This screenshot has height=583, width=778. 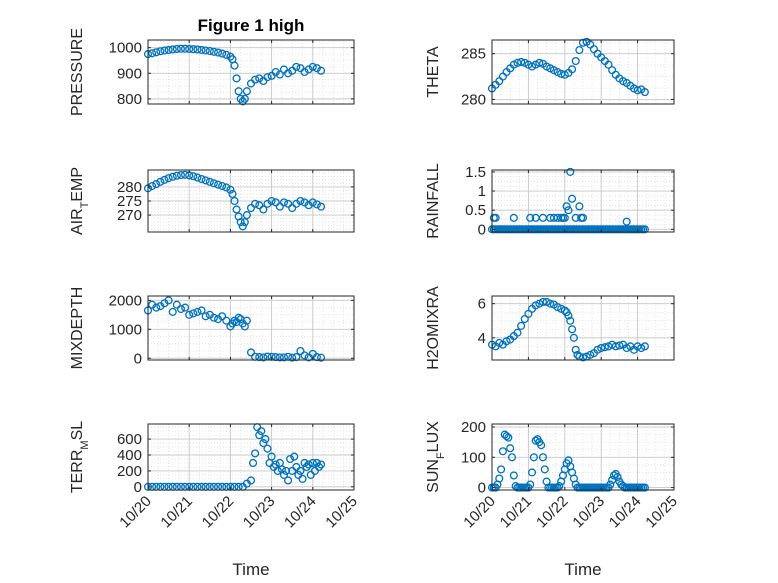 I want to click on y-tick-label: 600, so click(x=129, y=439).